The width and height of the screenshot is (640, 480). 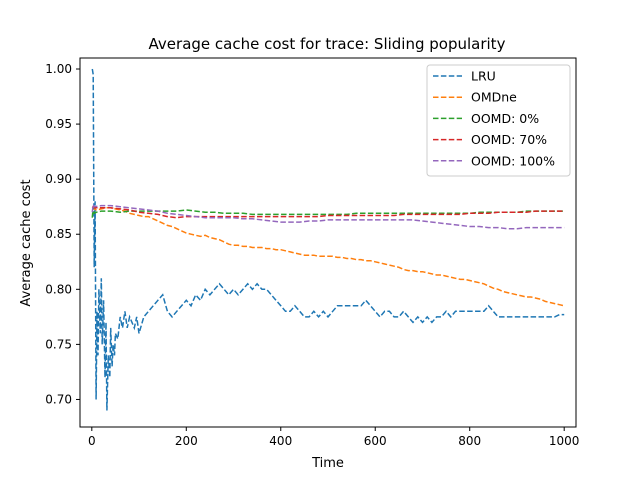 I want to click on x-tick-label: 600, so click(x=375, y=441).